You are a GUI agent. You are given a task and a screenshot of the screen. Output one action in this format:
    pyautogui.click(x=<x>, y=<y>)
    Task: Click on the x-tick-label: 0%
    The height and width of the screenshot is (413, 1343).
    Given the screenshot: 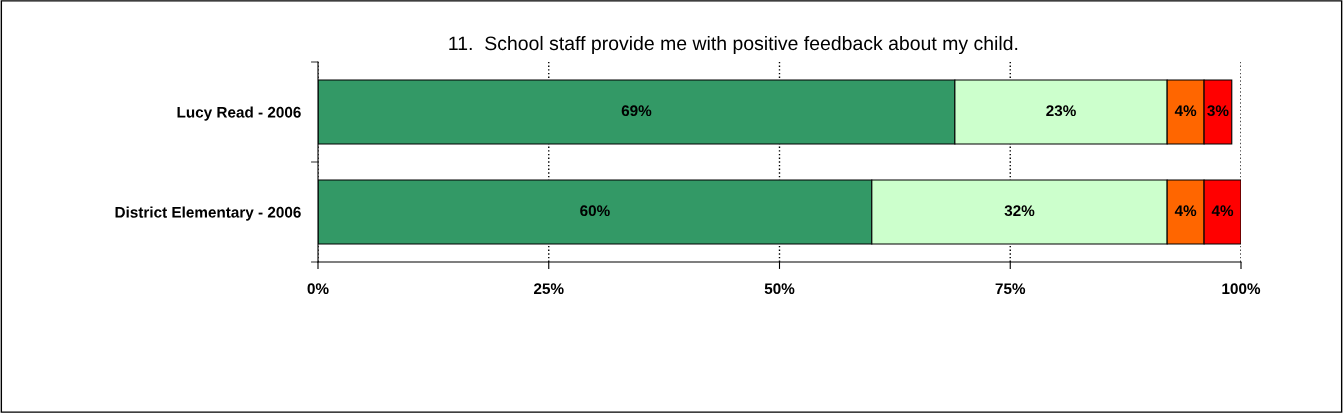 What is the action you would take?
    pyautogui.click(x=318, y=289)
    